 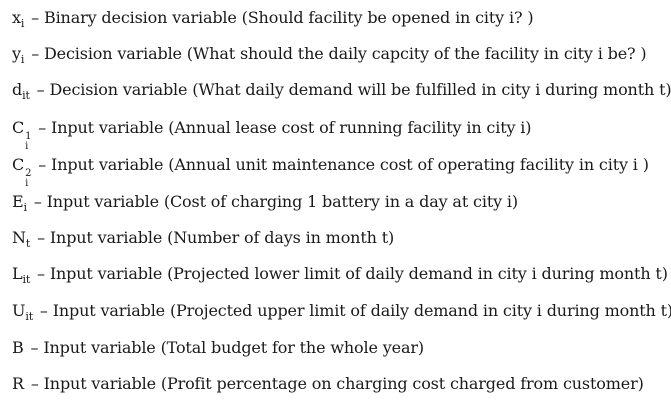 What do you see at coordinates (20, 203) in the screenshot?
I see `symbol: Ei` at bounding box center [20, 203].